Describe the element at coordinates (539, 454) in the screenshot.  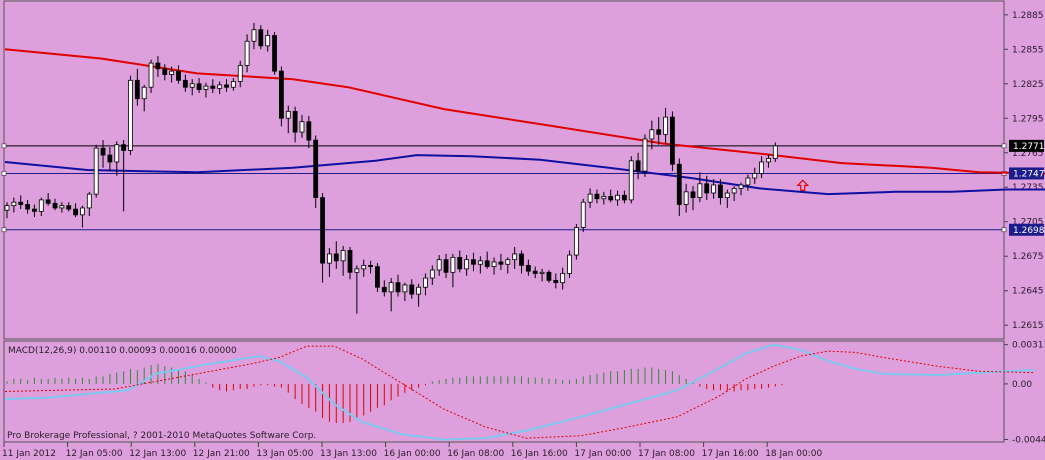
I see `time-tick-label: 16 Jan 16:00` at that location.